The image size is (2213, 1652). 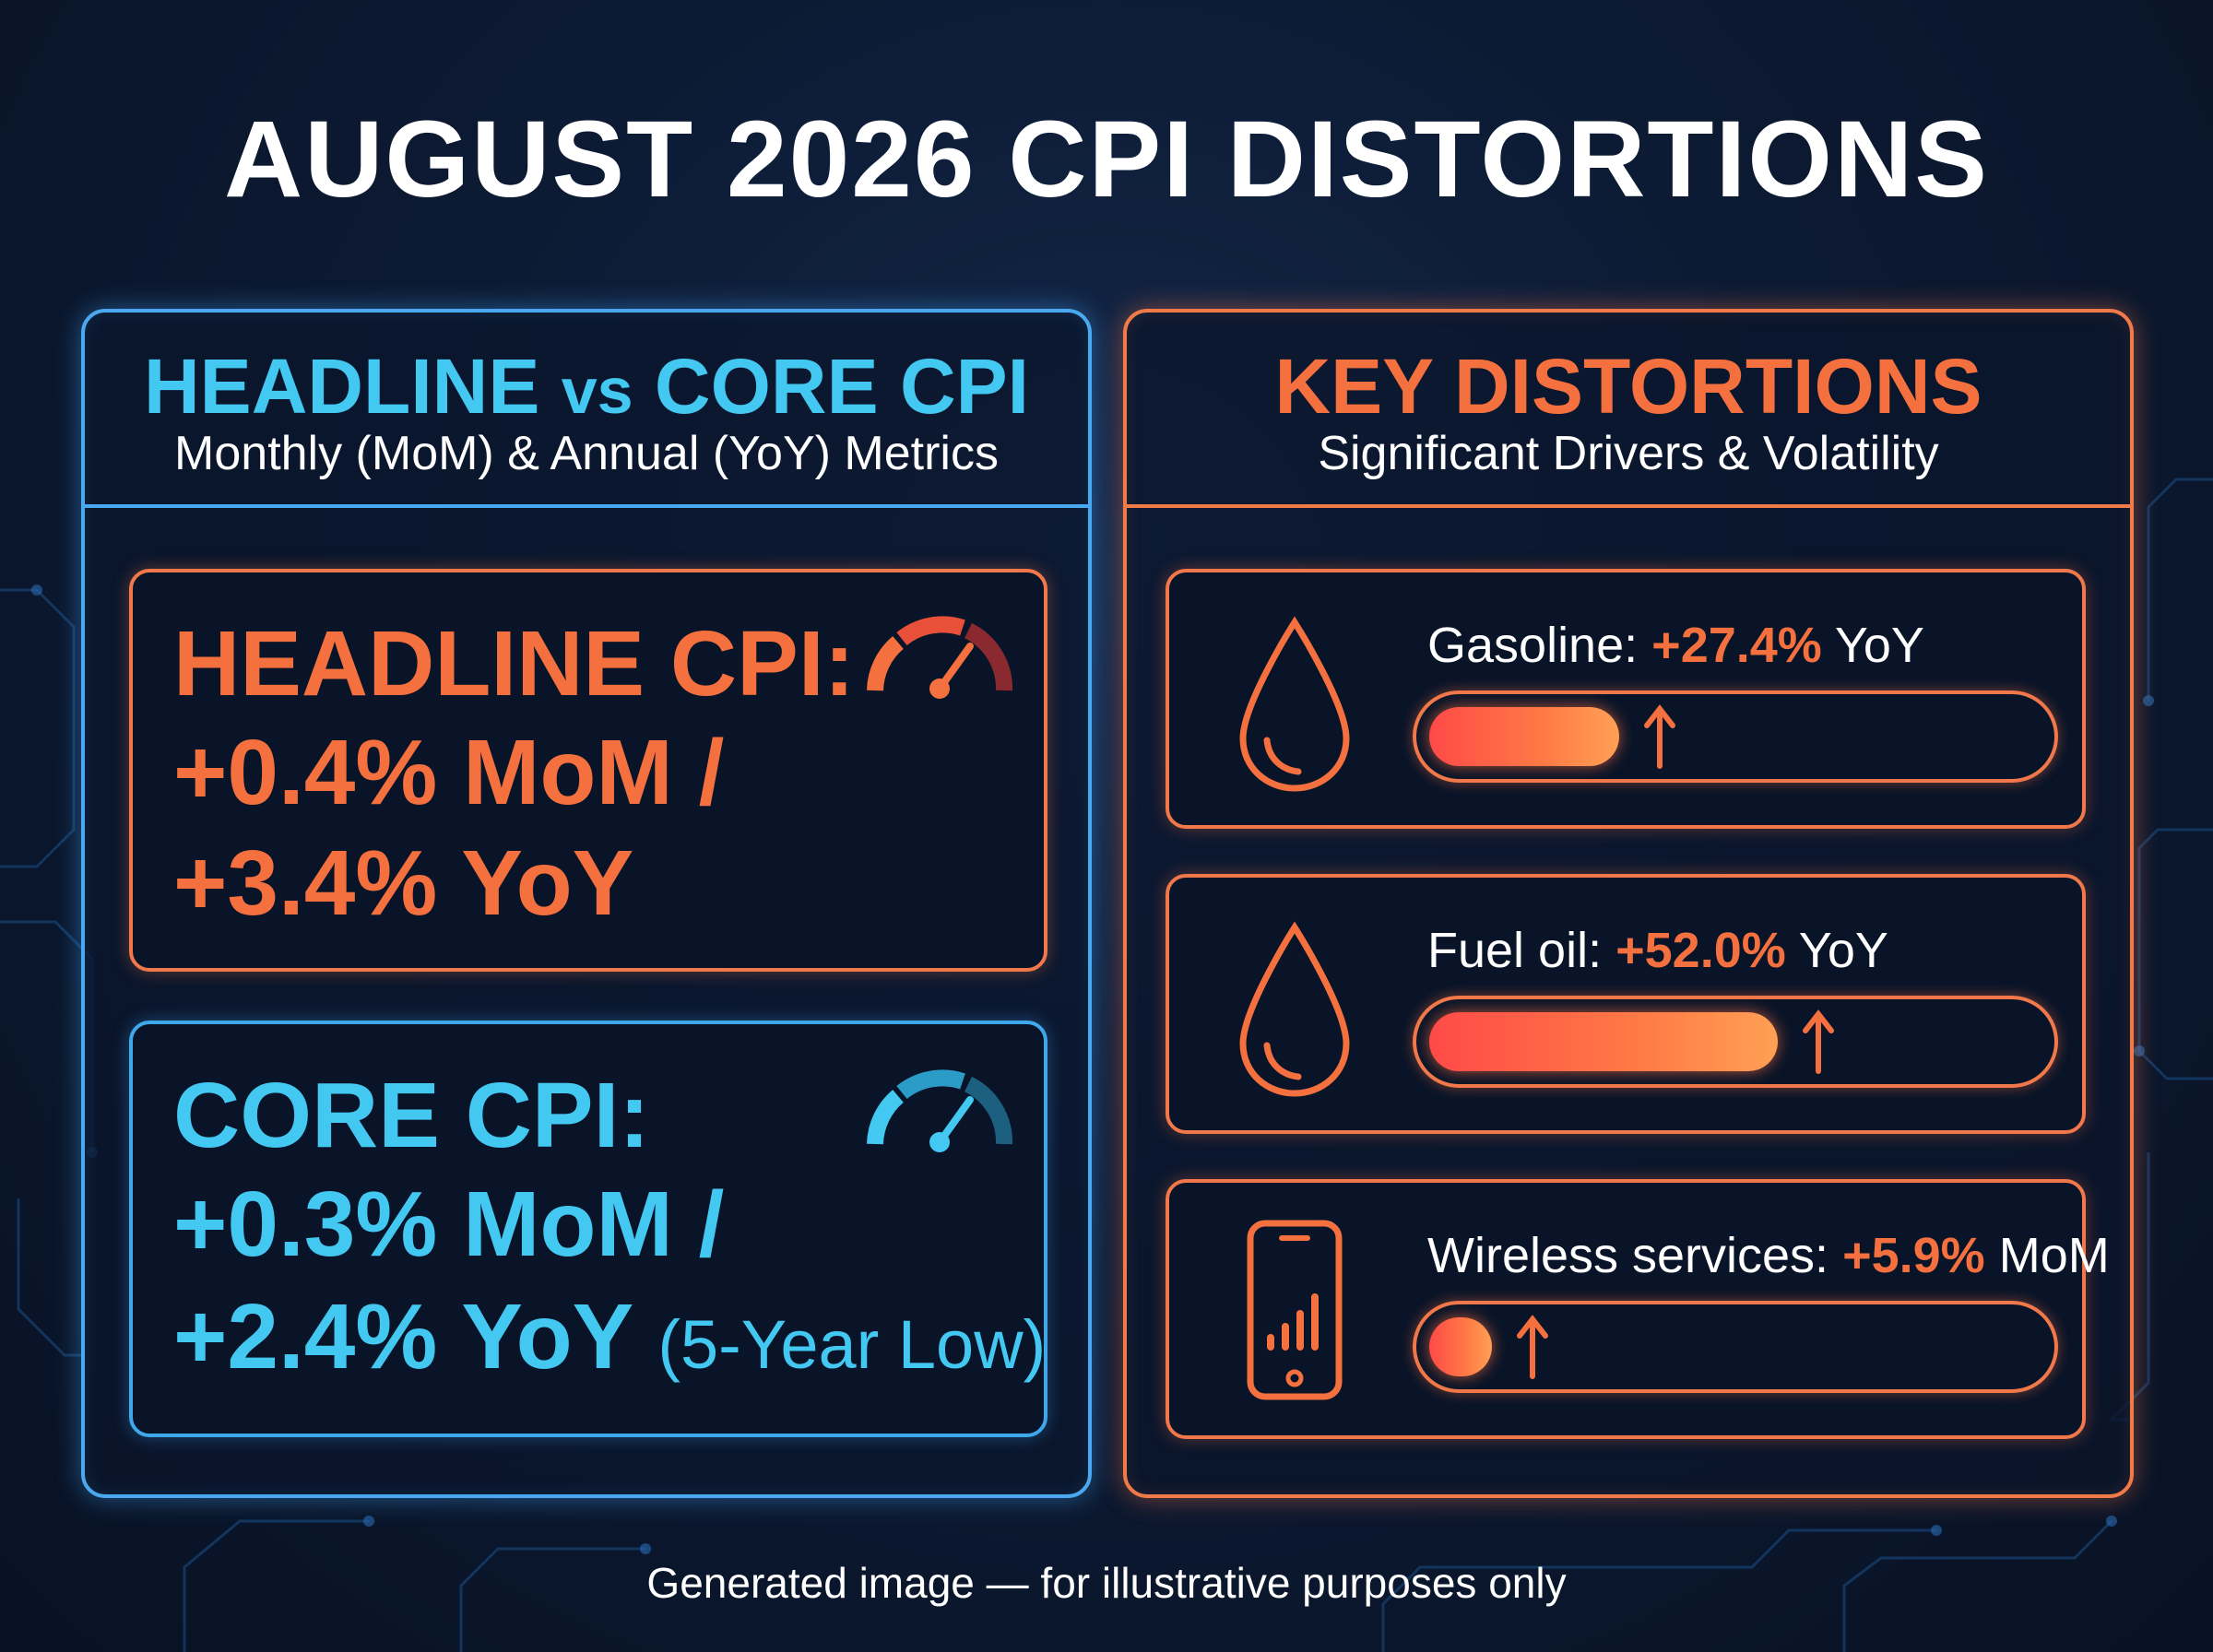 I want to click on panel-title-headline: HEADLINE, so click(x=342, y=386).